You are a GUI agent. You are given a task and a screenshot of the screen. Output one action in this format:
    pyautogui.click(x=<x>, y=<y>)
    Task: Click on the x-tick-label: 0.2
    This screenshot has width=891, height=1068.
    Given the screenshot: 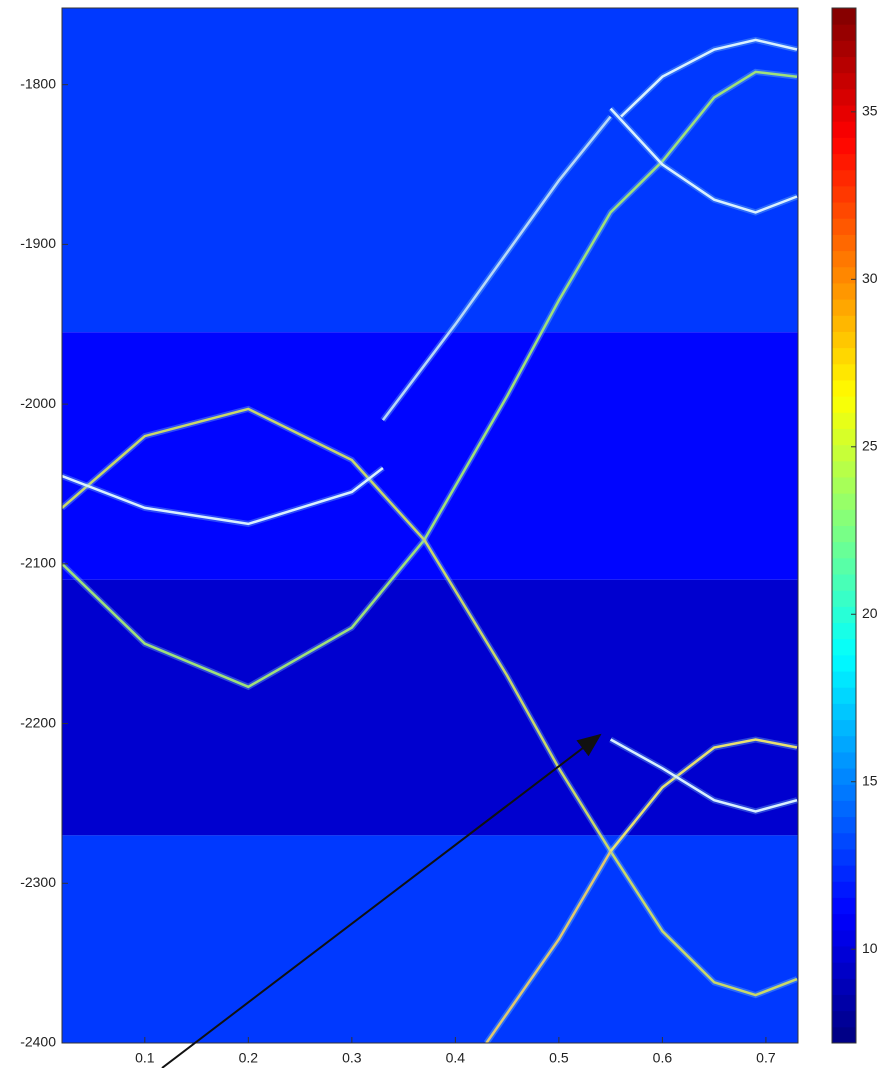 What is the action you would take?
    pyautogui.click(x=249, y=1058)
    